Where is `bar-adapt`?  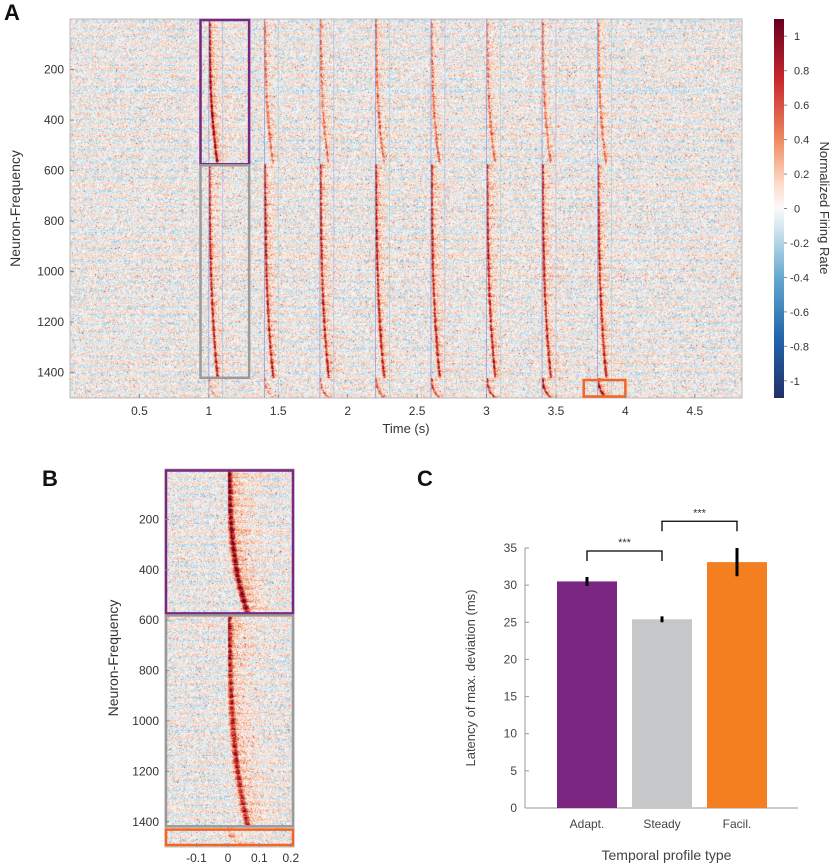 bar-adapt is located at coordinates (587, 694).